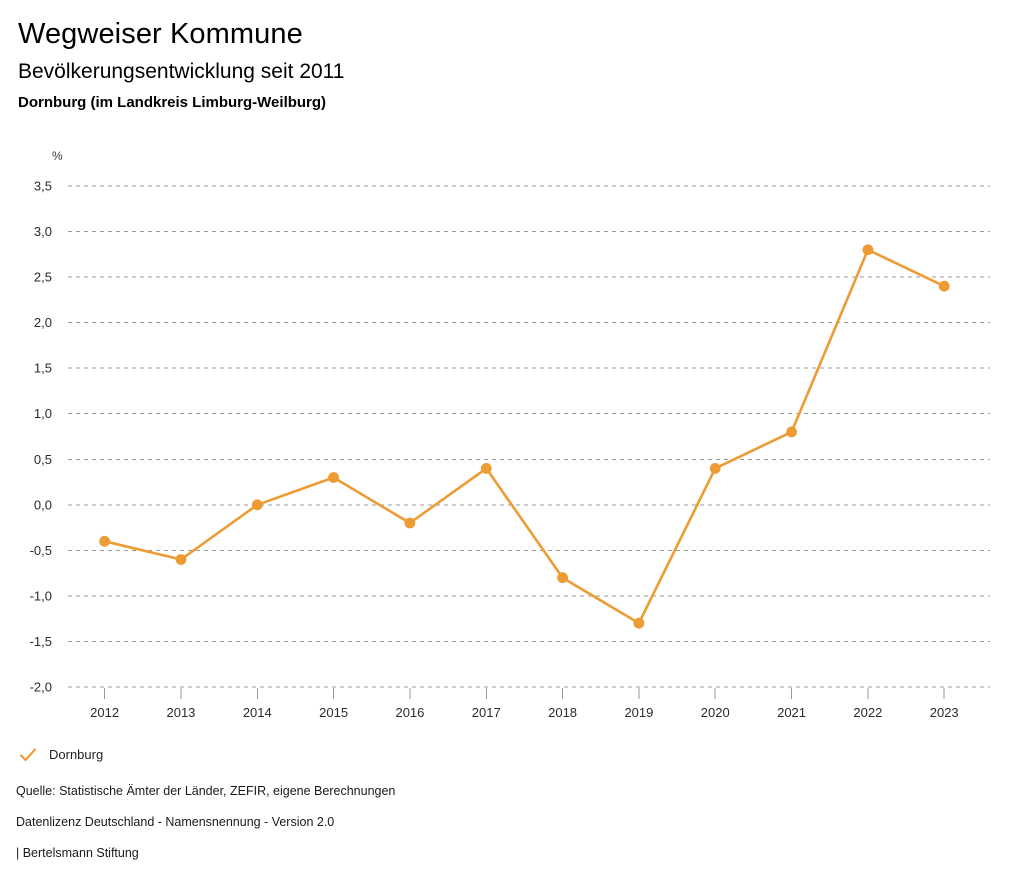 The width and height of the screenshot is (1024, 888). I want to click on y-axis-tick-label: 0,5, so click(43, 459).